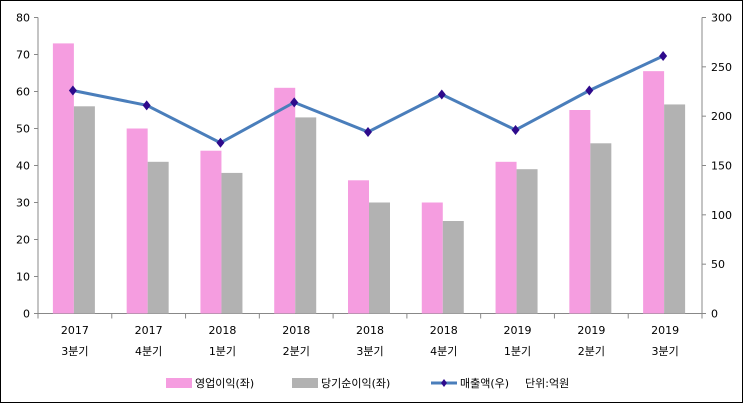 This screenshot has height=404, width=743. What do you see at coordinates (23, 129) in the screenshot?
I see `left-tick-label: 50` at bounding box center [23, 129].